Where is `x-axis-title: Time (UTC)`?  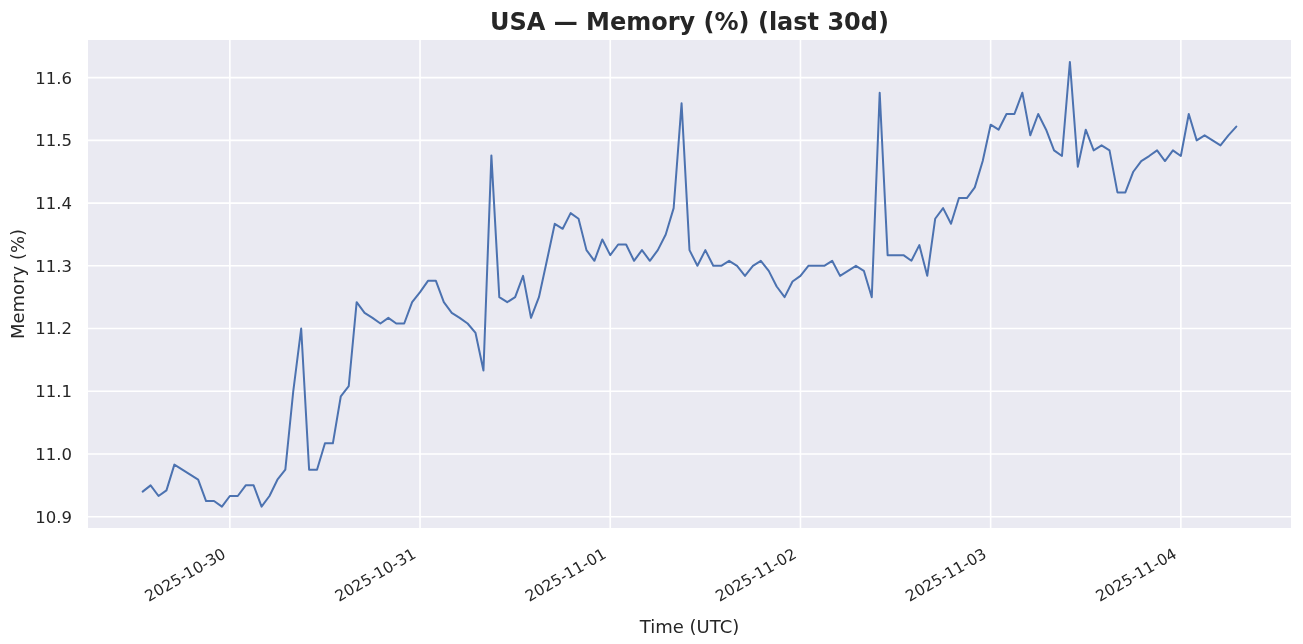 x-axis-title: Time (UTC) is located at coordinates (689, 626).